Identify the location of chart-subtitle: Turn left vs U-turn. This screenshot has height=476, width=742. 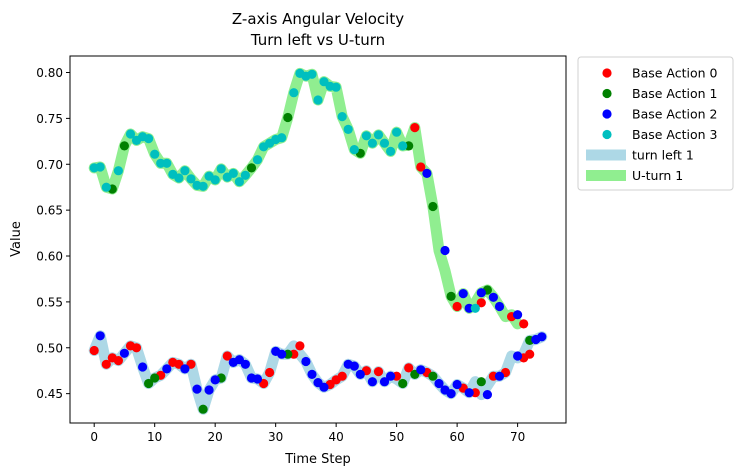
(317, 40).